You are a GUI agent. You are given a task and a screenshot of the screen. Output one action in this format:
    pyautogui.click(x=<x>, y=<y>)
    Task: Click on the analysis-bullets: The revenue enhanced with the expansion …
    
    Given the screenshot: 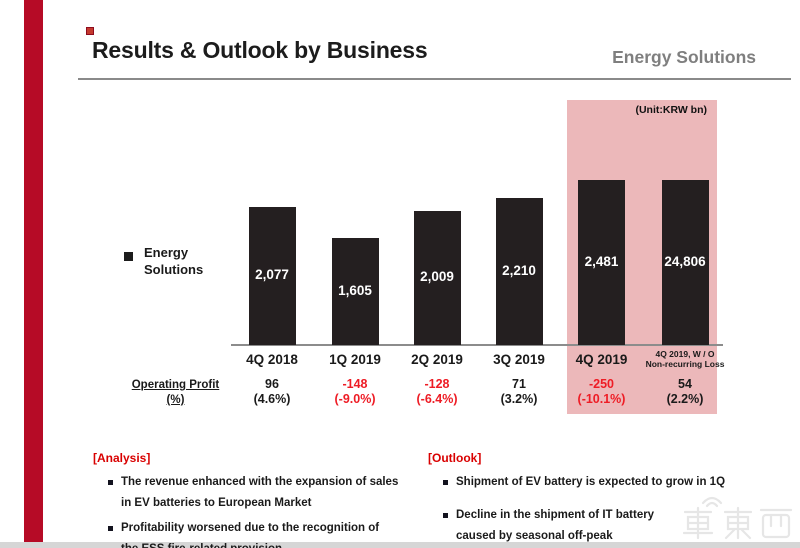 What is the action you would take?
    pyautogui.click(x=265, y=510)
    